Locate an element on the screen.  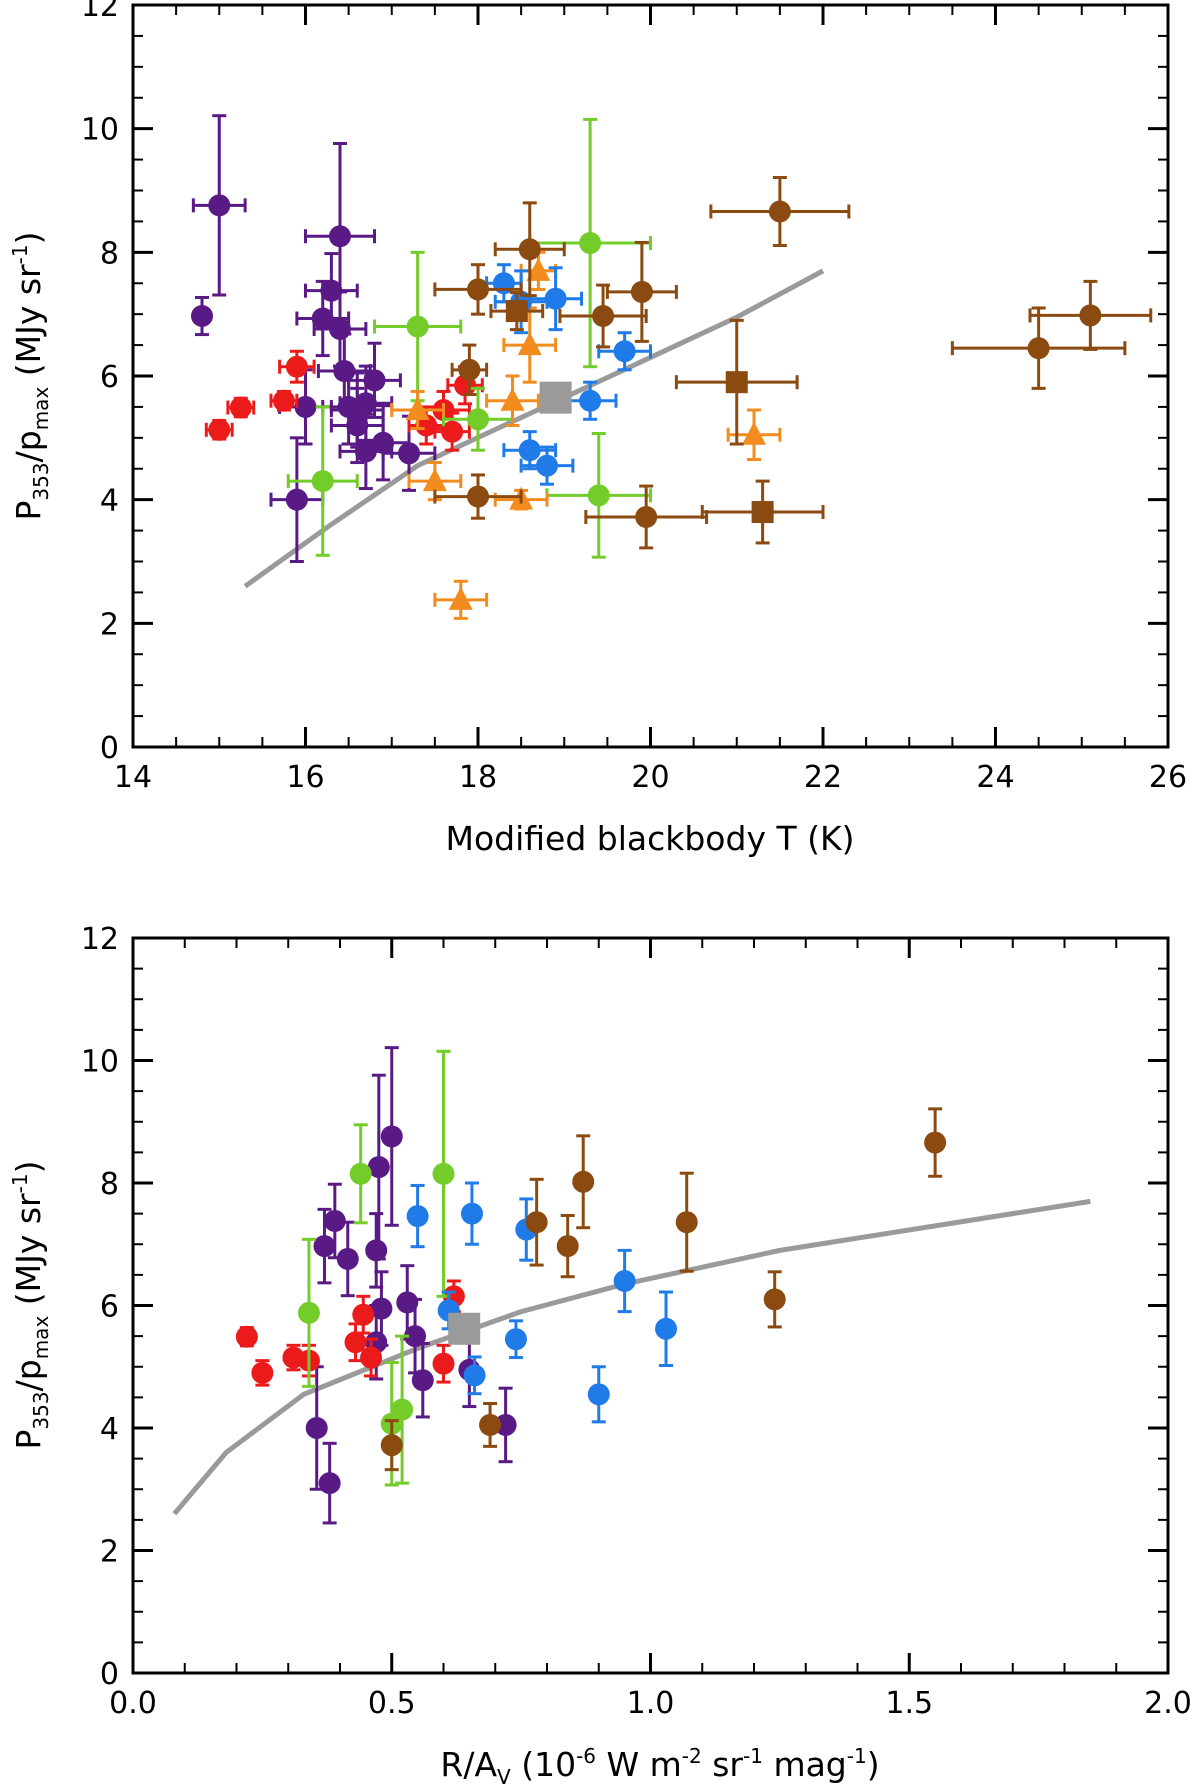
bottom-x-tick-label: 1.5 is located at coordinates (909, 1703).